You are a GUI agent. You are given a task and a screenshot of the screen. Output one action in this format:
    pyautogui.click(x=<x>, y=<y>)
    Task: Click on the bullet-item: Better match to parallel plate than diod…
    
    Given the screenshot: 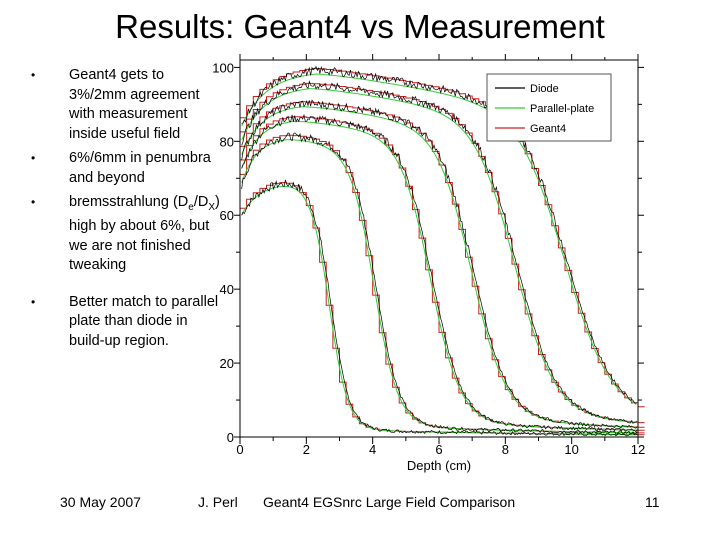 What is the action you would take?
    pyautogui.click(x=125, y=322)
    